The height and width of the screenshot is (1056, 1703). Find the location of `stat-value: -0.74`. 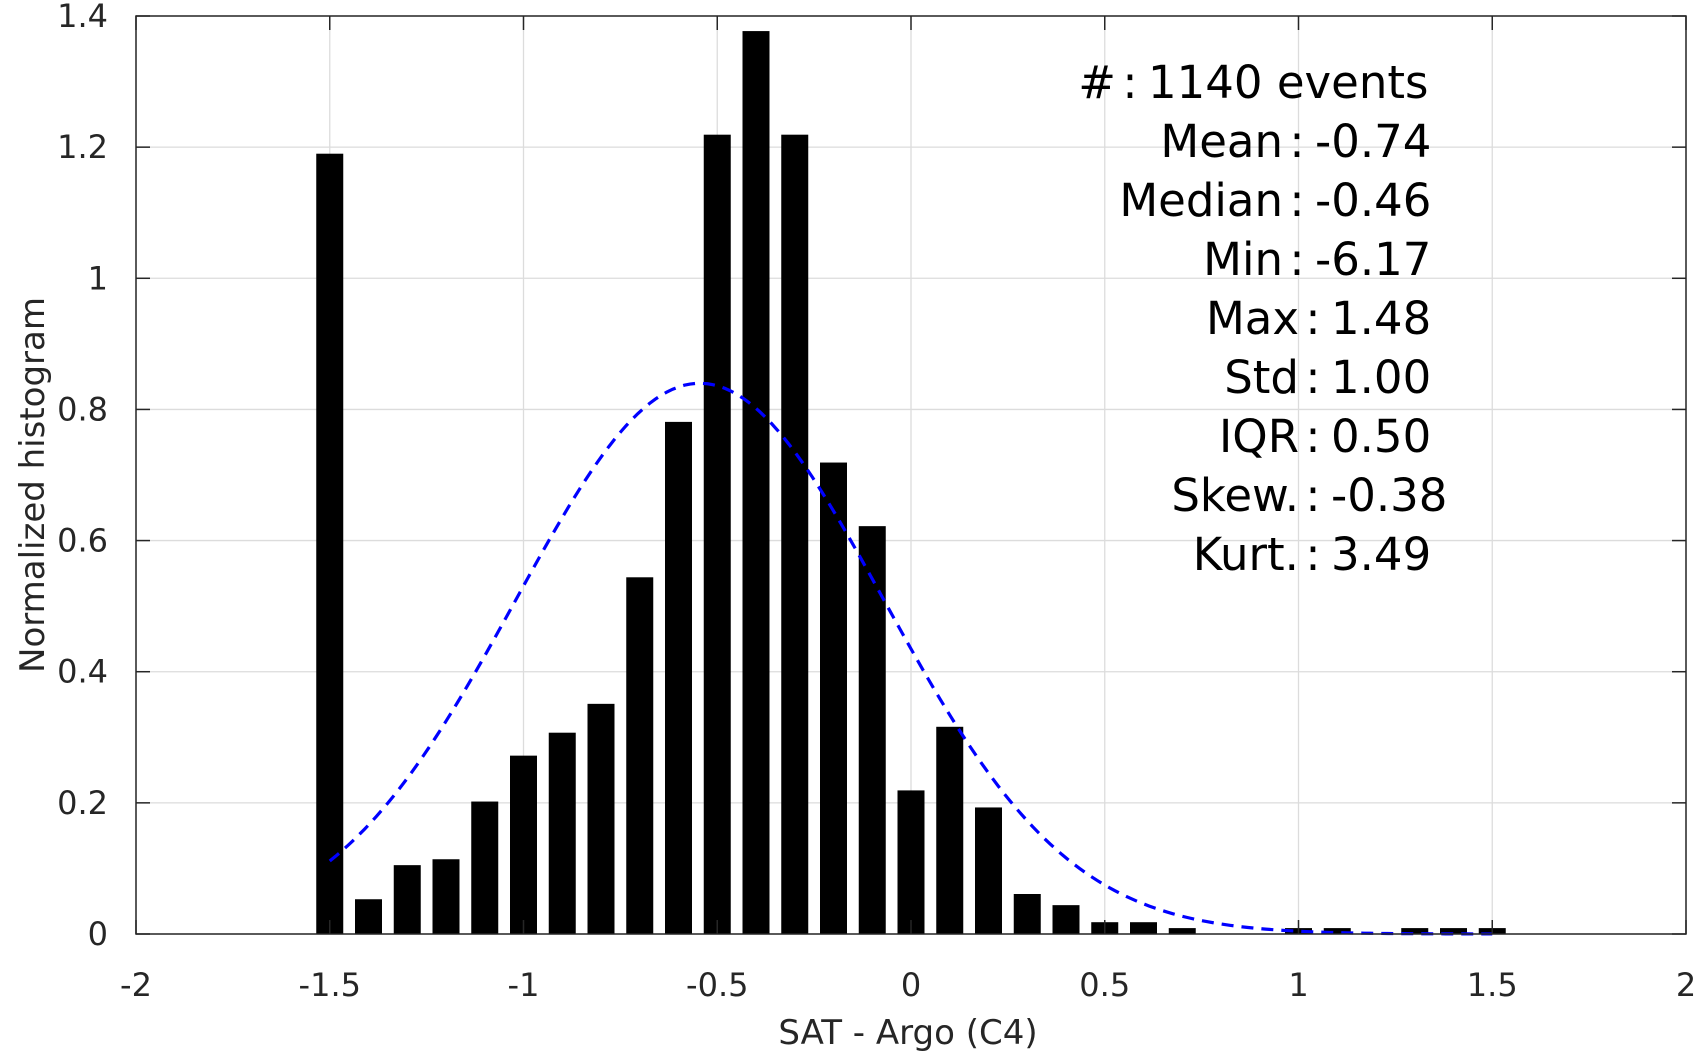

stat-value: -0.74 is located at coordinates (1373, 141).